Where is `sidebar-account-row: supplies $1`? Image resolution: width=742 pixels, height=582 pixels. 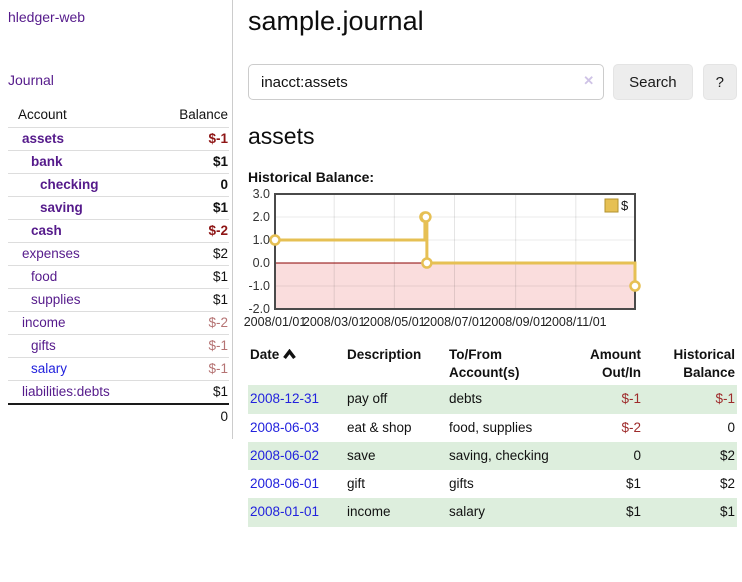 sidebar-account-row: supplies $1 is located at coordinates (118, 300).